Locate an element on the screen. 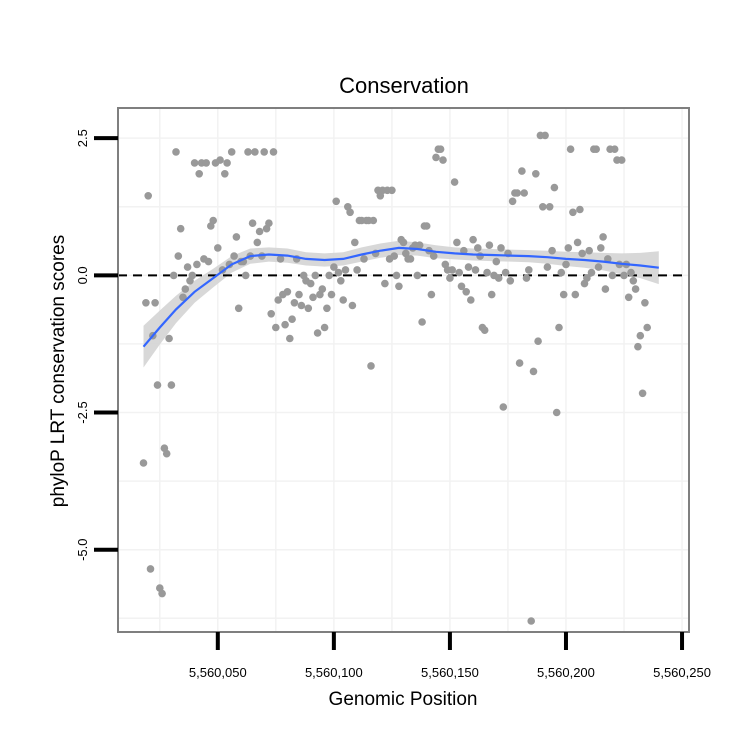 The image size is (750, 750). y-tick-label: -2.5 is located at coordinates (82, 412).